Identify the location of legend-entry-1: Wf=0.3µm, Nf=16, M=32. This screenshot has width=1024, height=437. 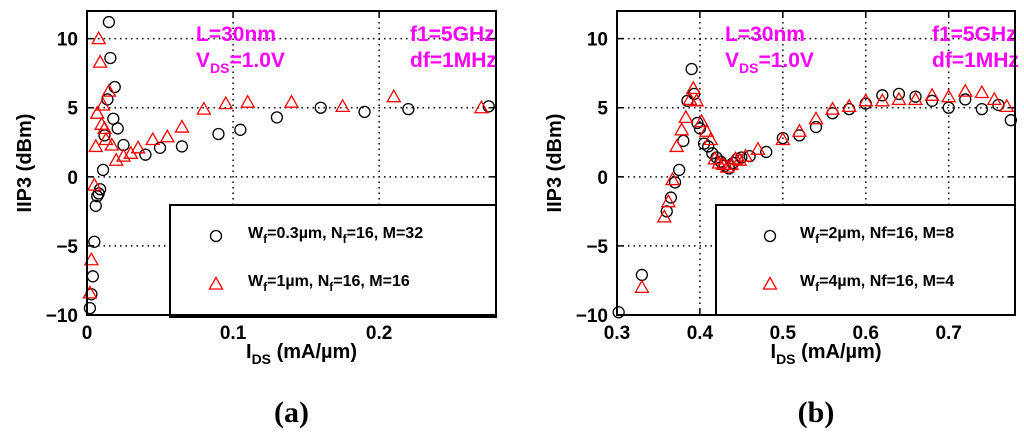
(335, 235).